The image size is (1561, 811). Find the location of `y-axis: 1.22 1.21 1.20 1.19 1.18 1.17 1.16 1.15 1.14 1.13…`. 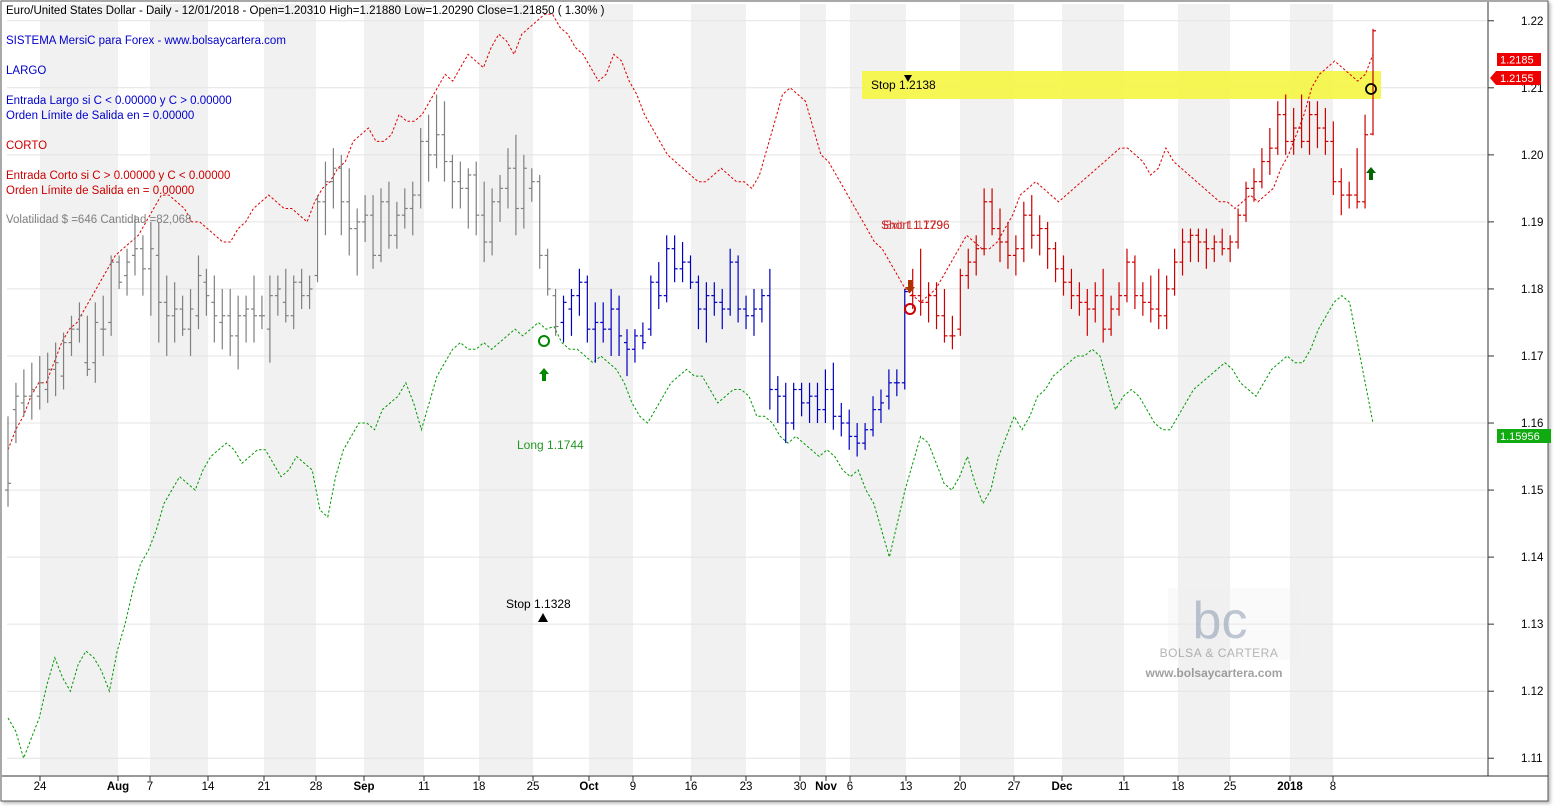

y-axis: 1.22 1.21 1.20 1.19 1.18 1.17 1.16 1.15 1.14 1.13… is located at coordinates (1516, 390).